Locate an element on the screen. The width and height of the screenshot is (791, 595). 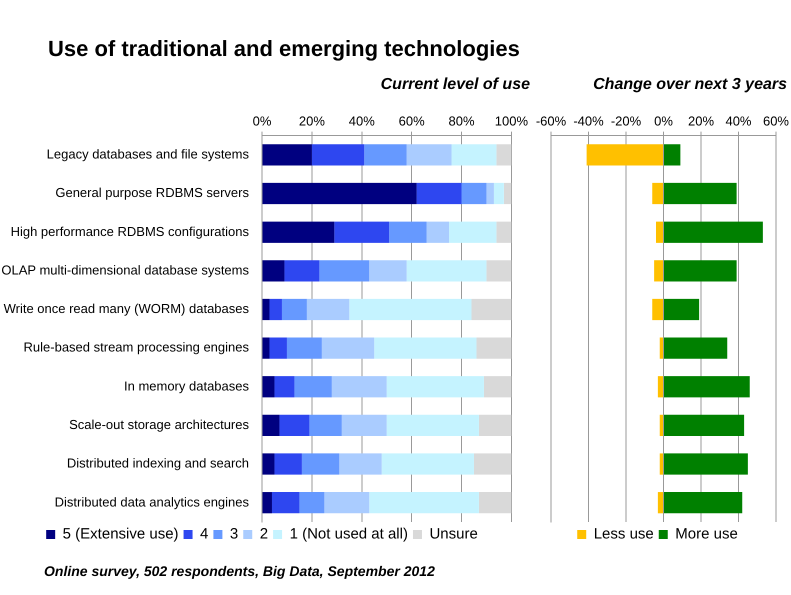
x-tick-label: -40% is located at coordinates (588, 120).